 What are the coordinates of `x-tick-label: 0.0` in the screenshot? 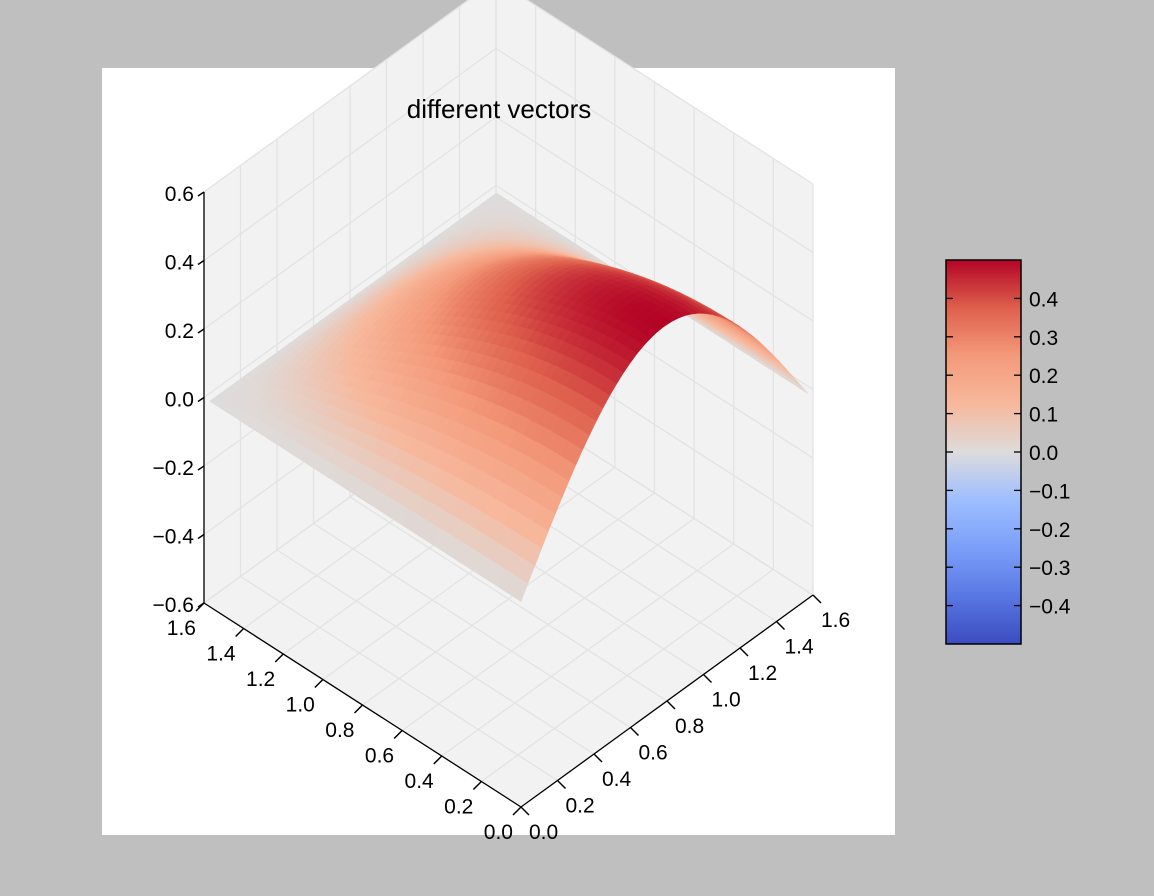 It's located at (543, 832).